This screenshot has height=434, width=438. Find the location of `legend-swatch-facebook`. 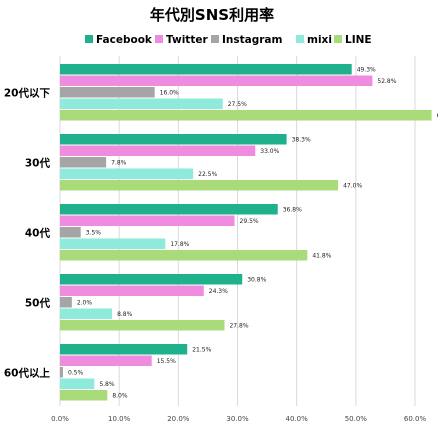

legend-swatch-facebook is located at coordinates (89, 39).